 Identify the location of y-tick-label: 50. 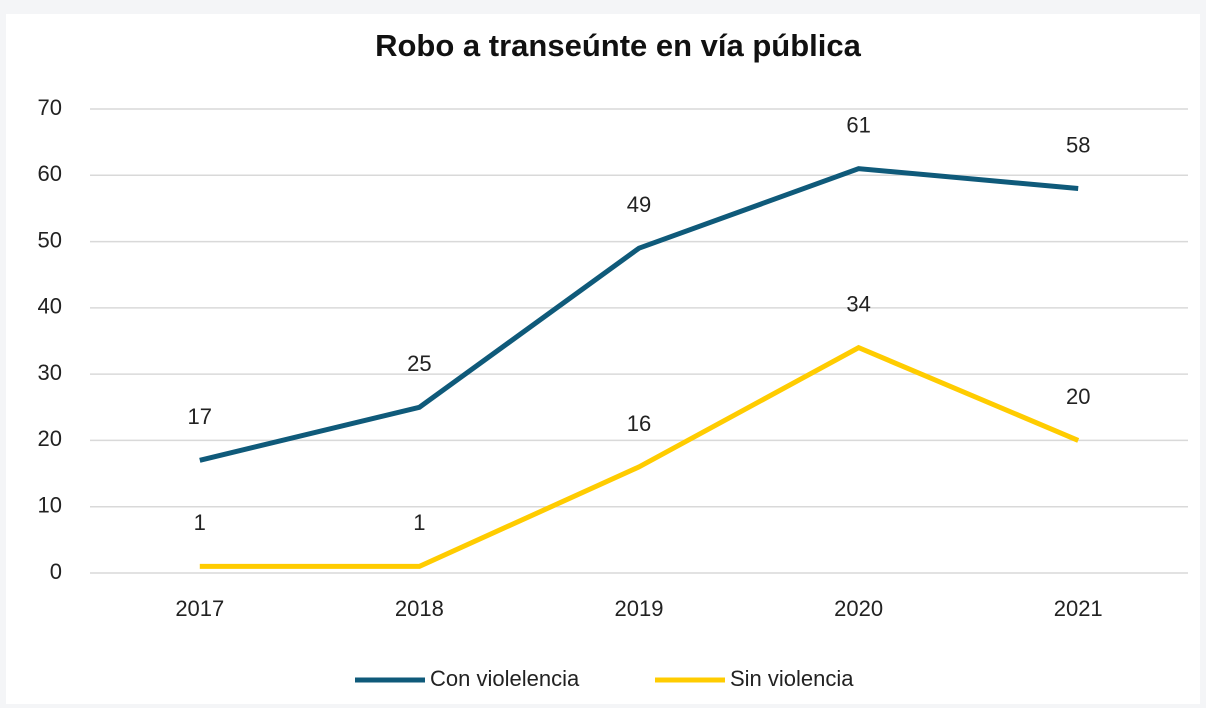
(50, 239).